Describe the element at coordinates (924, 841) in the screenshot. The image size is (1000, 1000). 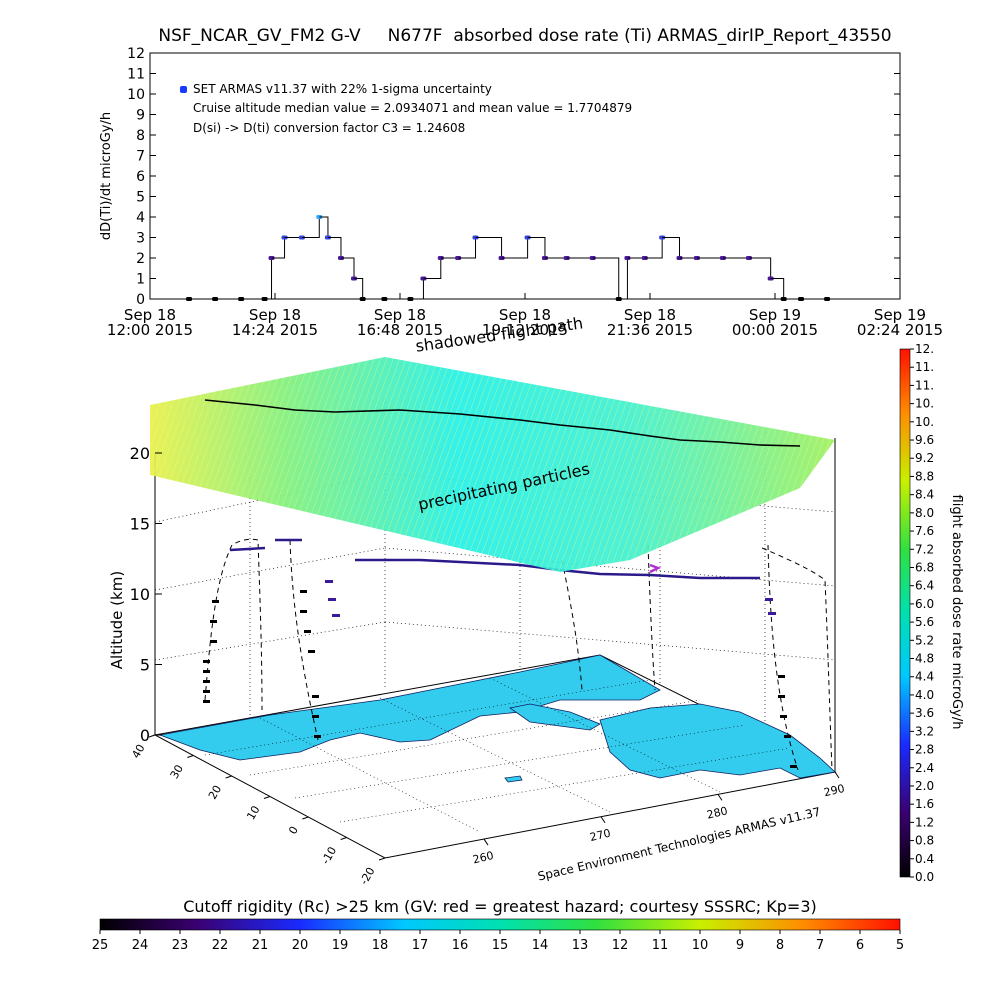
I see `colorbar-tick-label: 0.8` at that location.